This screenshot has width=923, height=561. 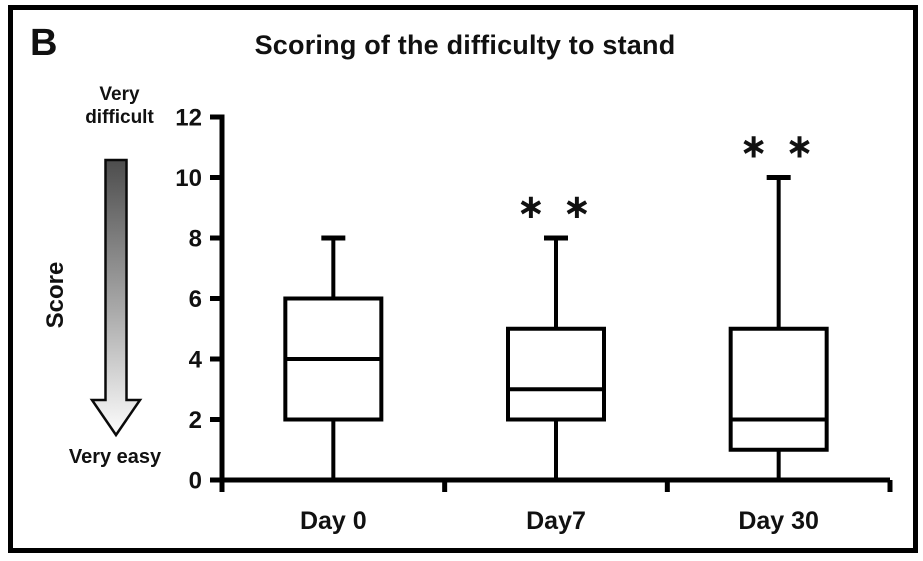 I want to click on scale-top-label: Very difficult, so click(x=119, y=106).